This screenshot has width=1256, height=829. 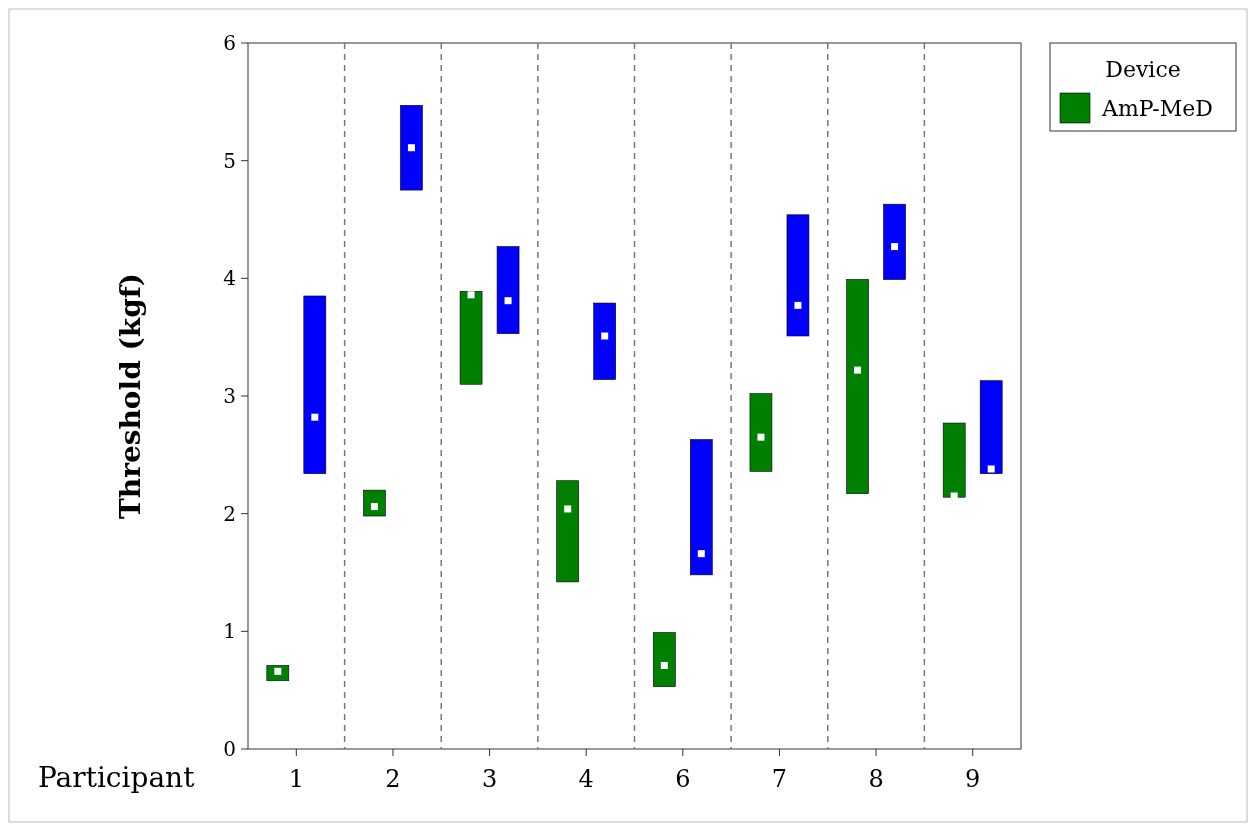 What do you see at coordinates (489, 779) in the screenshot?
I see `x-tick-label: 3` at bounding box center [489, 779].